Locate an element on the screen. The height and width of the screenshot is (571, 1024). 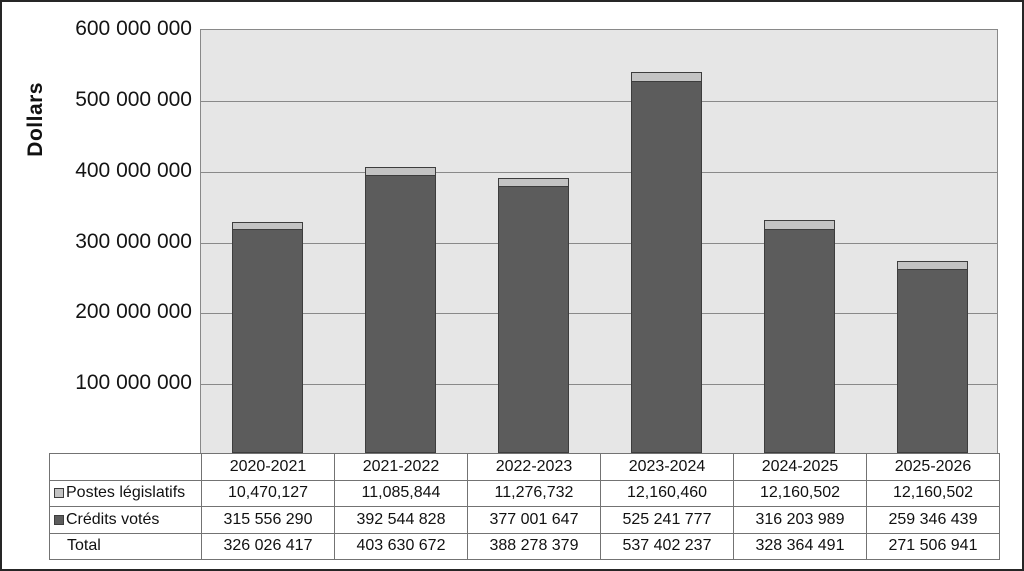
table-cell: 326 026 417 is located at coordinates (268, 546).